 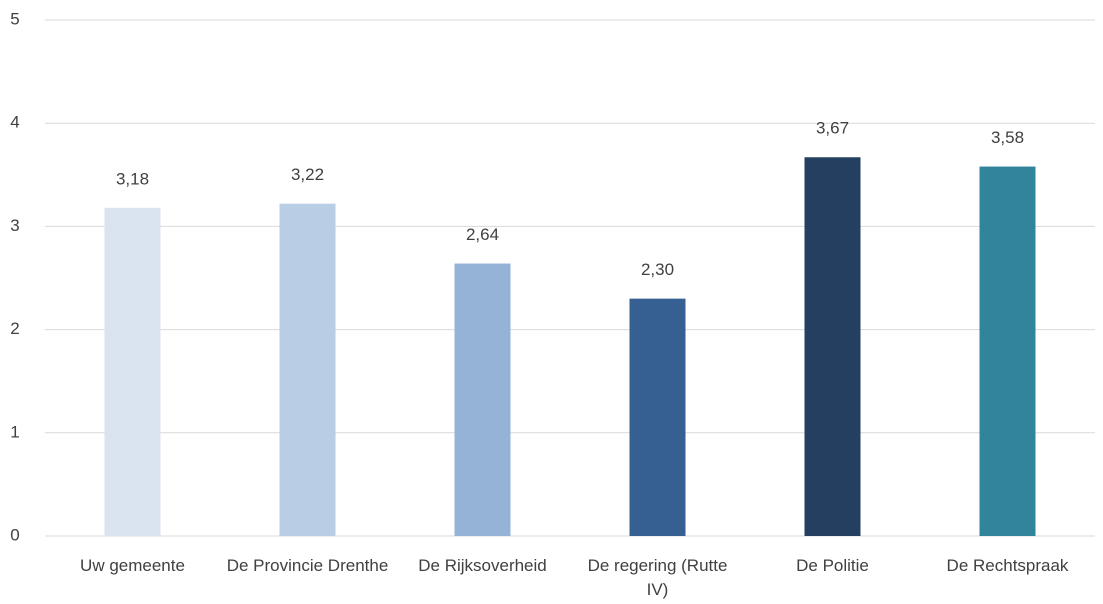 I want to click on x-tick-label: De Politie, so click(x=832, y=565).